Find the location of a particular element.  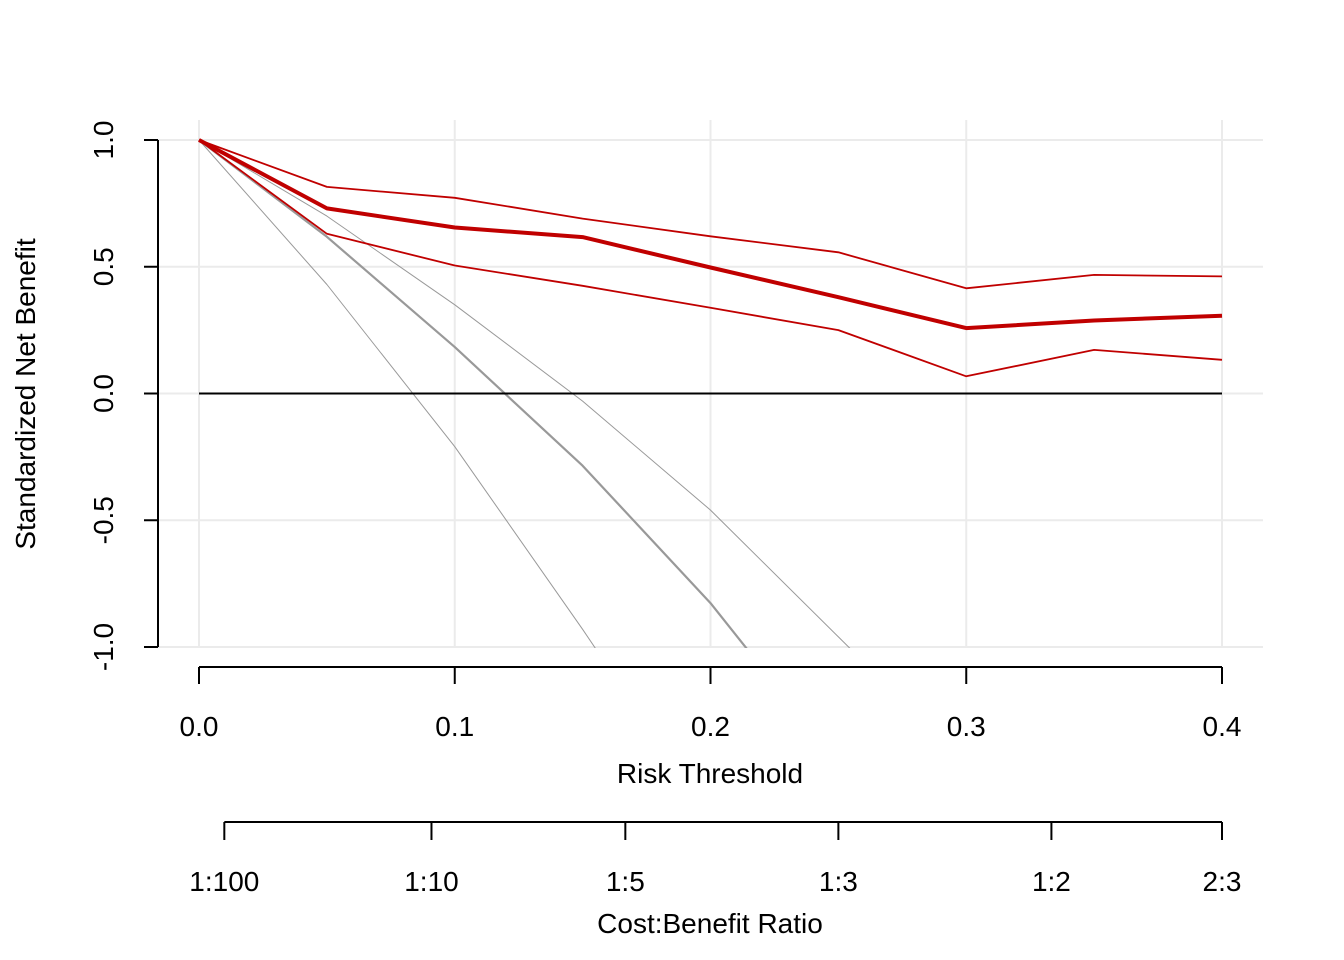

y-tick-label: 0.0 is located at coordinates (103, 393).